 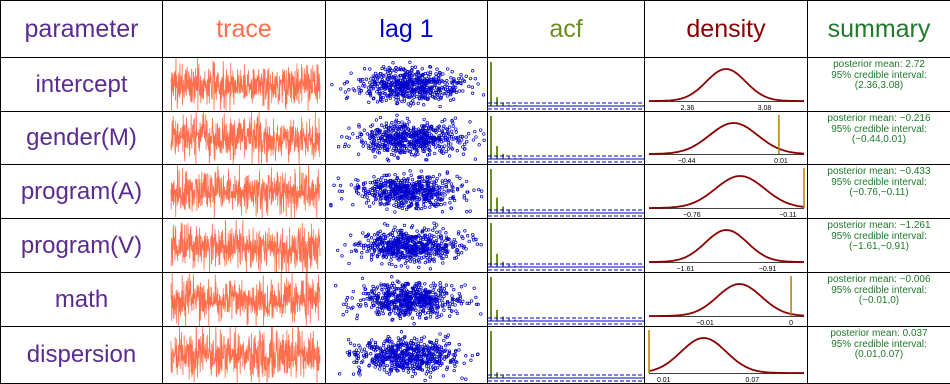 What do you see at coordinates (879, 129) in the screenshot?
I see `ci-label: 95% credible interval:` at bounding box center [879, 129].